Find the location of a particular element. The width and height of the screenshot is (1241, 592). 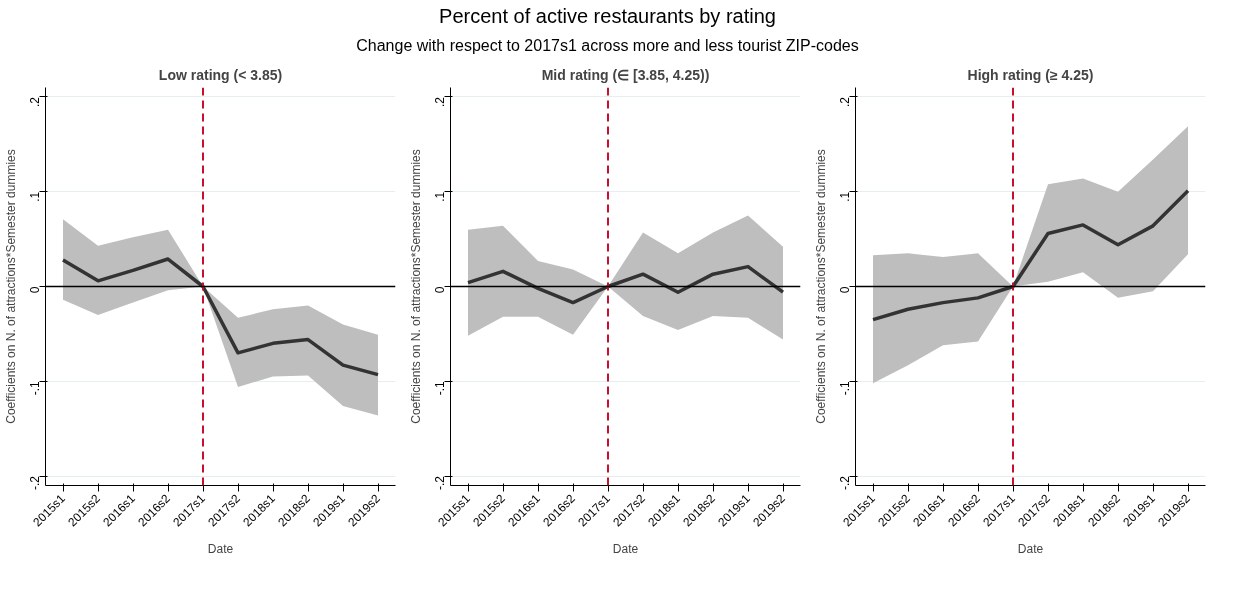

chart-title: Low rating (< 3.85) is located at coordinates (220, 74).